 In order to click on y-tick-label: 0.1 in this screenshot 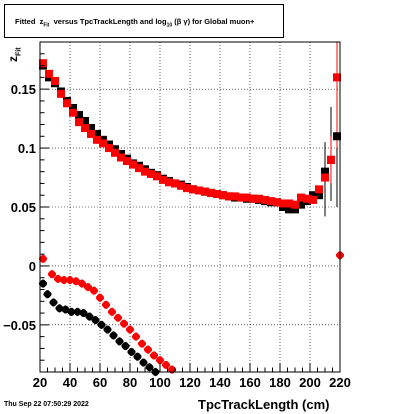, I will do `click(27, 148)`.